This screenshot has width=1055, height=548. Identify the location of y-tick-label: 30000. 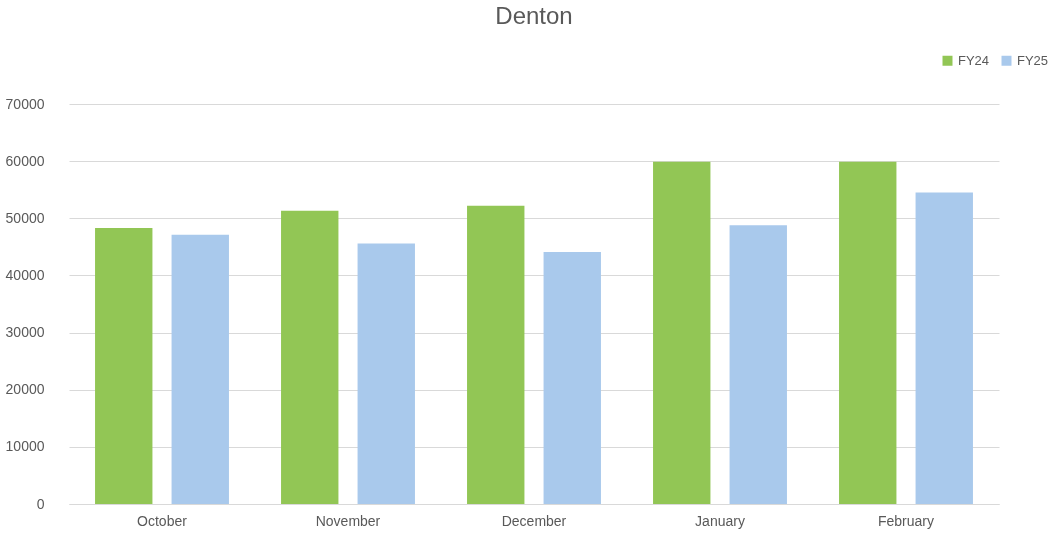
(25, 332).